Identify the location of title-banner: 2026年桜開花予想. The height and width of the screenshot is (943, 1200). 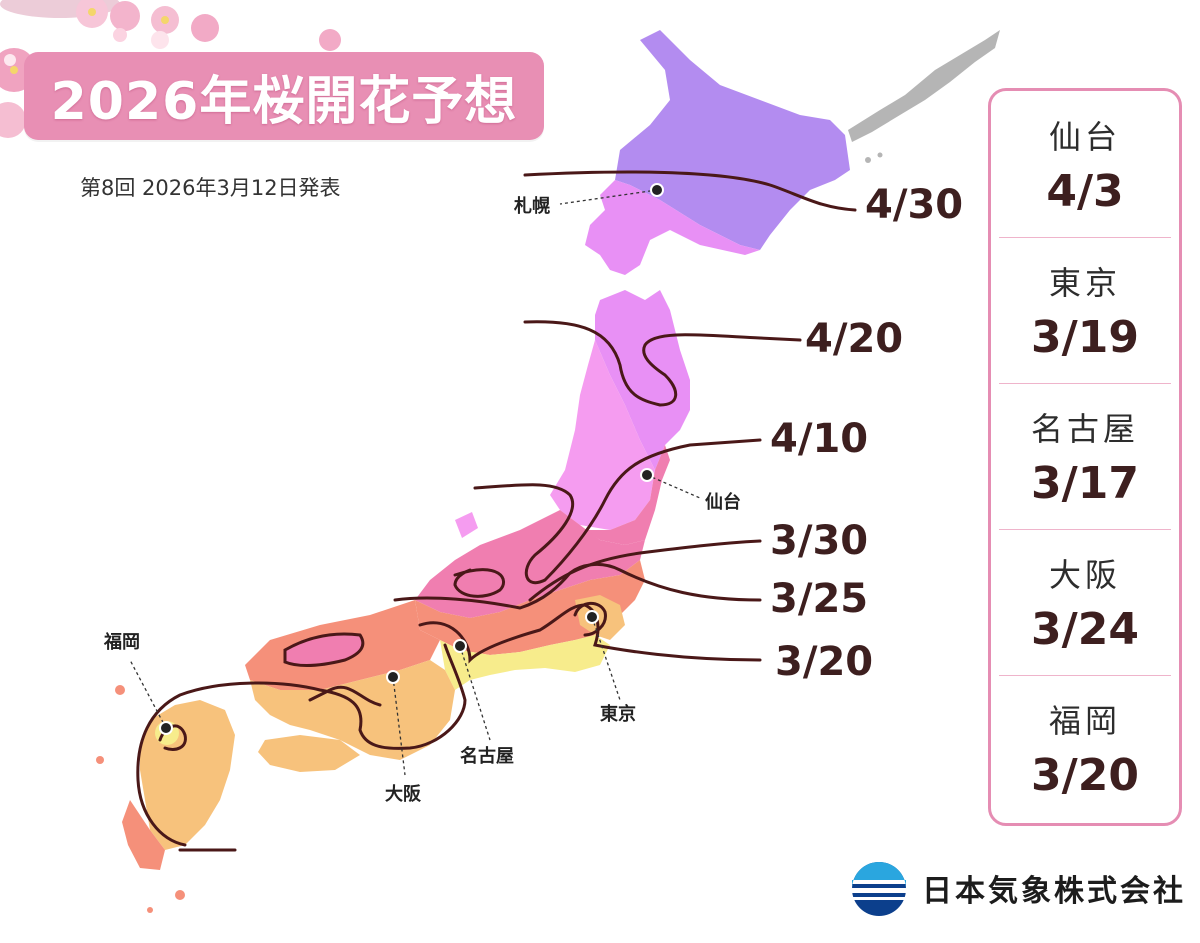
(284, 96).